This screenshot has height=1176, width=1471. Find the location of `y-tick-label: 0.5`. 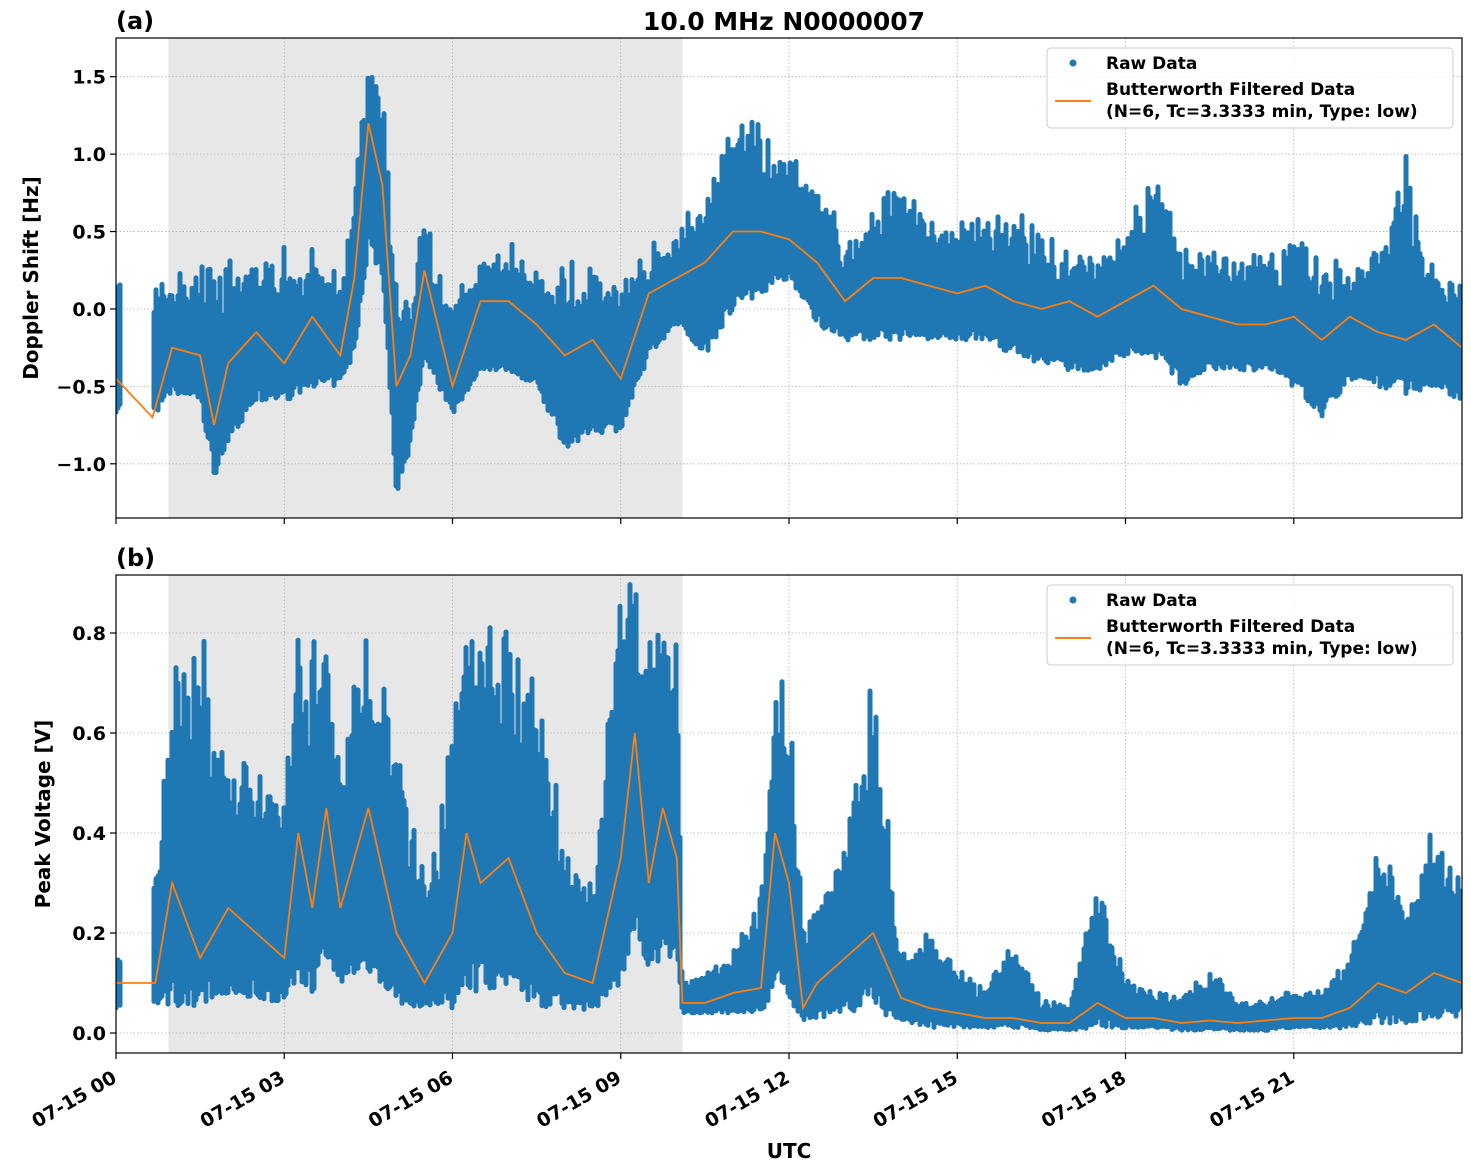

y-tick-label: 0.5 is located at coordinates (89, 233).